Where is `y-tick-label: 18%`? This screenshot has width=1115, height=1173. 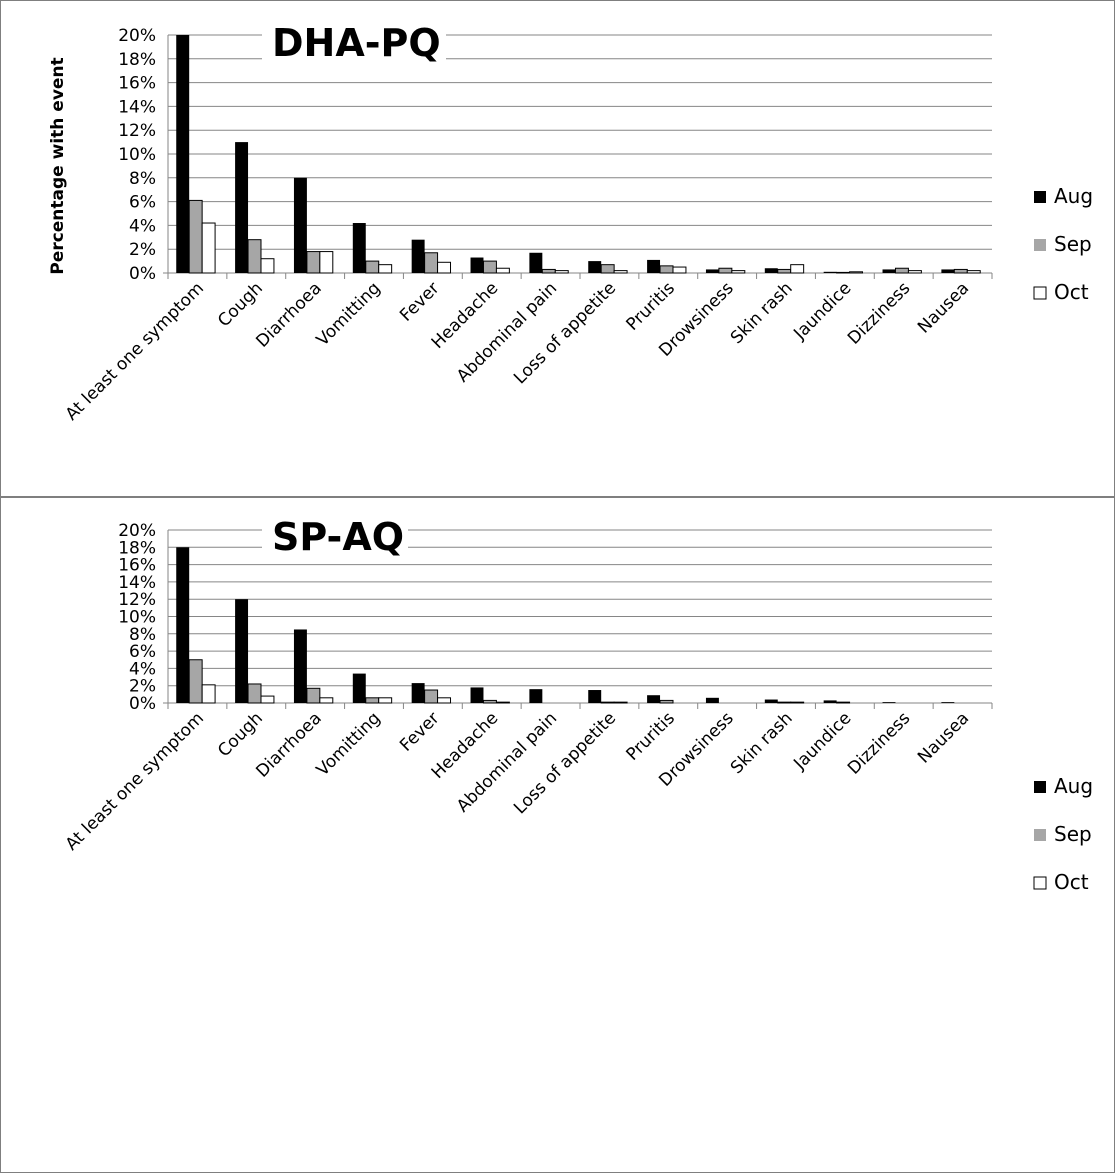 y-tick-label: 18% is located at coordinates (137, 548).